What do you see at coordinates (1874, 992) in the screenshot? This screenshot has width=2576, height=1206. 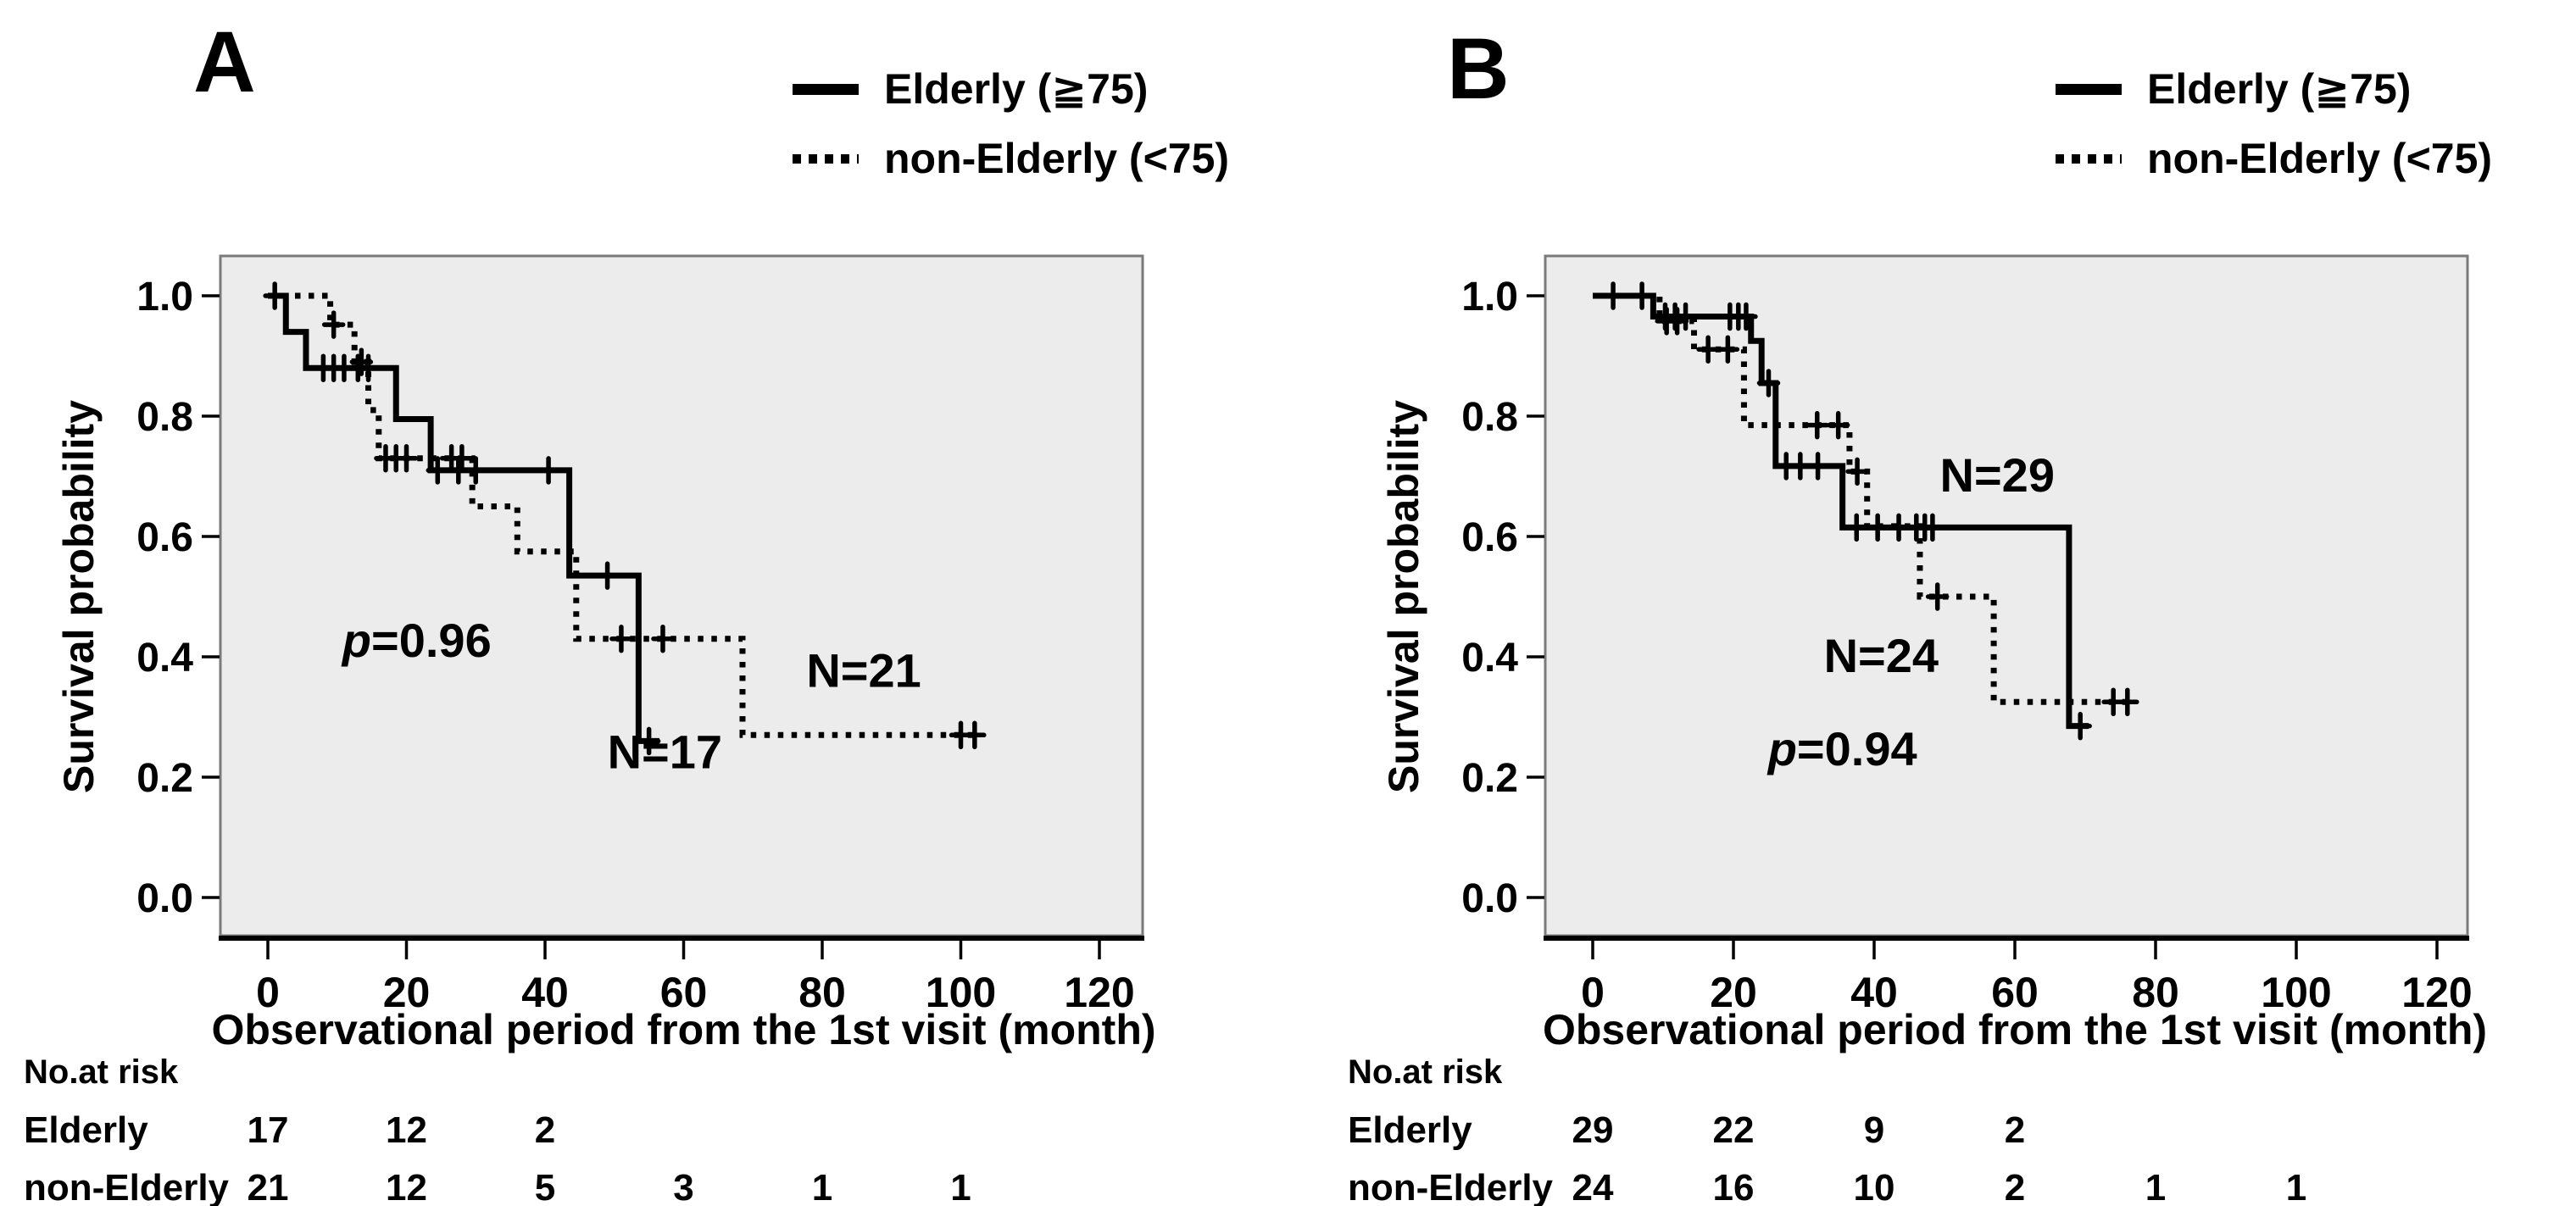 I see `x-tick-label: 40` at bounding box center [1874, 992].